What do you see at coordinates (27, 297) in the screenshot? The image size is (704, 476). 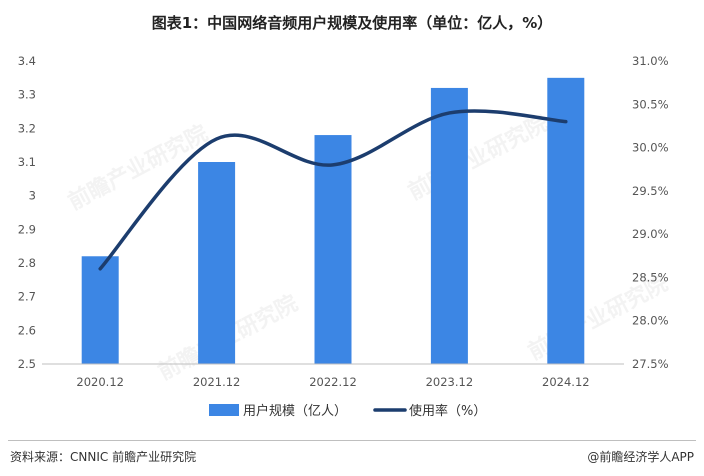 I see `y-left-tick-label: 2.7` at bounding box center [27, 297].